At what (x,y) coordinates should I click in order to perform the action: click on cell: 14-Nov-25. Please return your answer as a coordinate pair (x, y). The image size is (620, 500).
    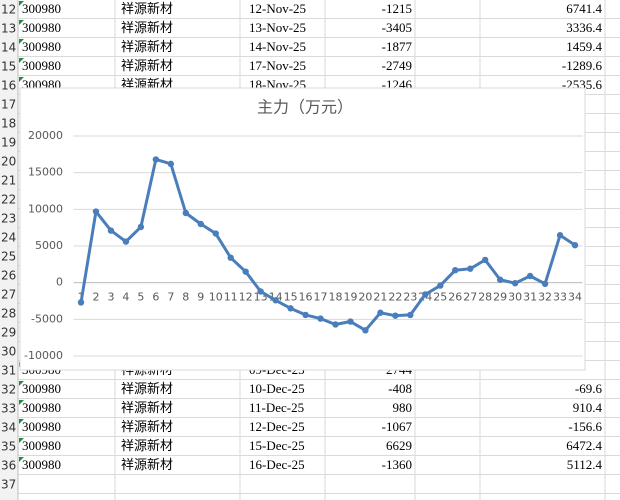
    Looking at the image, I should click on (277, 46).